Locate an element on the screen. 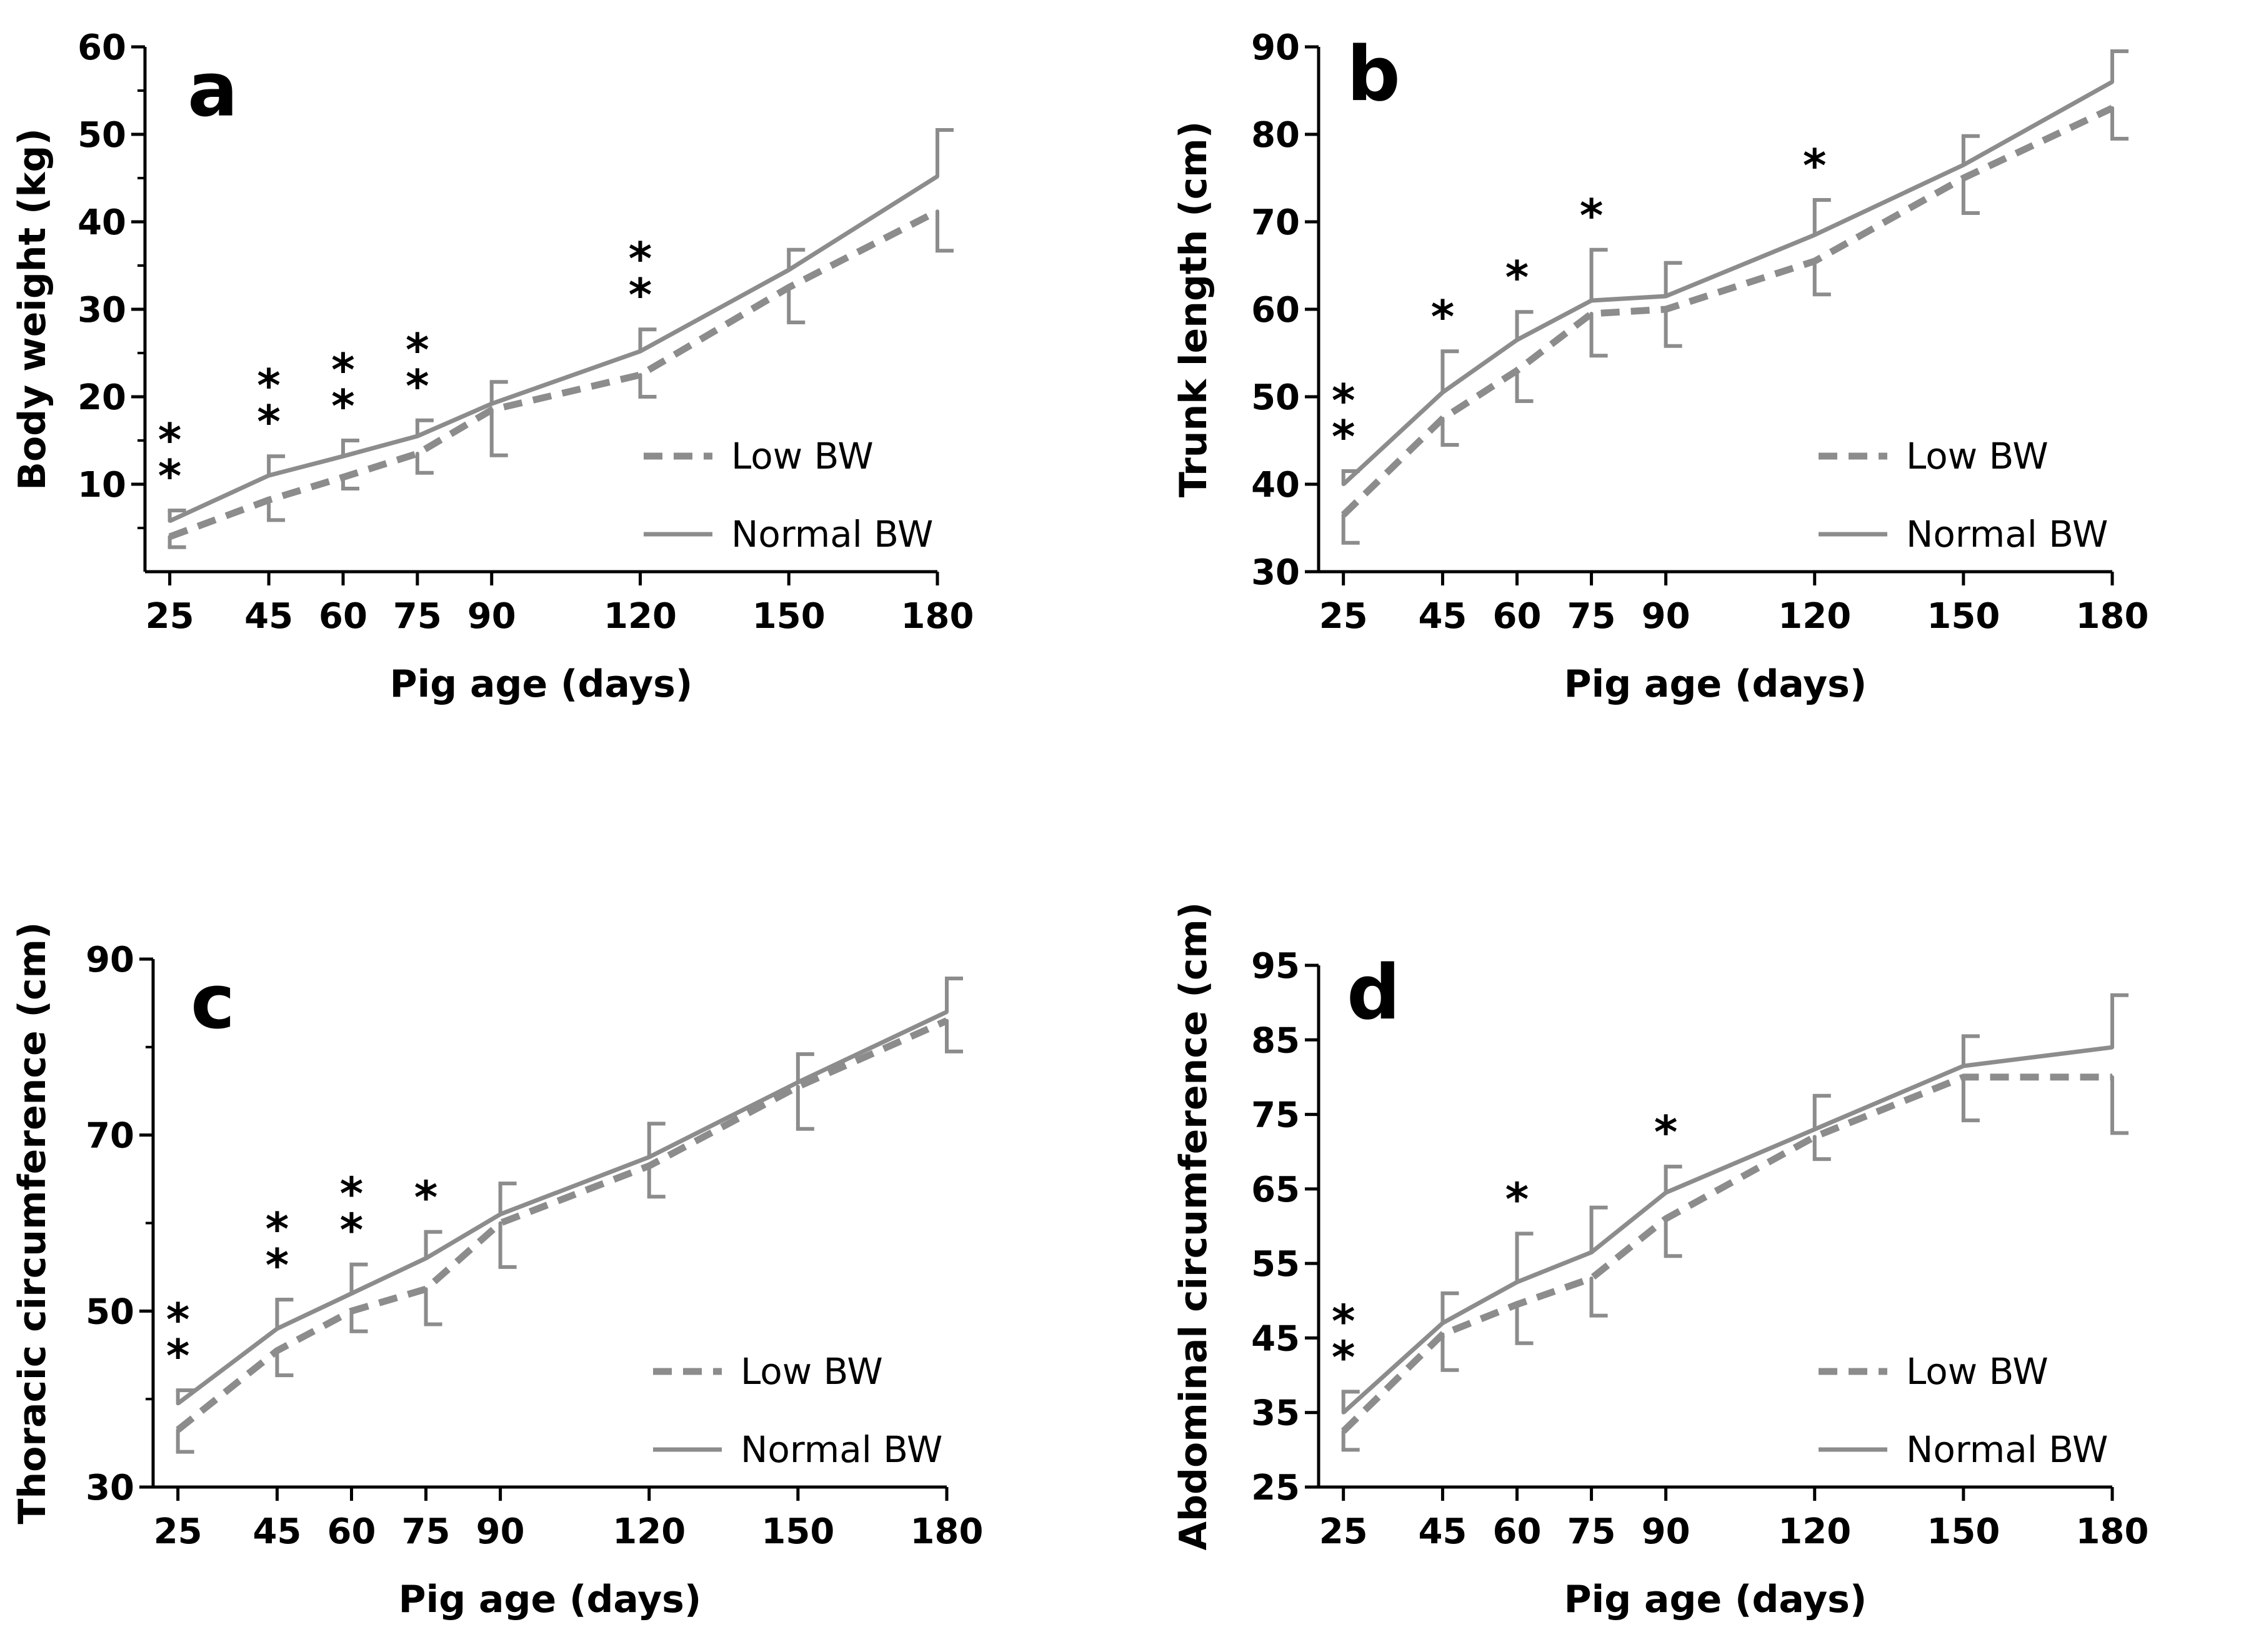  y-tick-label: 70 is located at coordinates (1275, 222).